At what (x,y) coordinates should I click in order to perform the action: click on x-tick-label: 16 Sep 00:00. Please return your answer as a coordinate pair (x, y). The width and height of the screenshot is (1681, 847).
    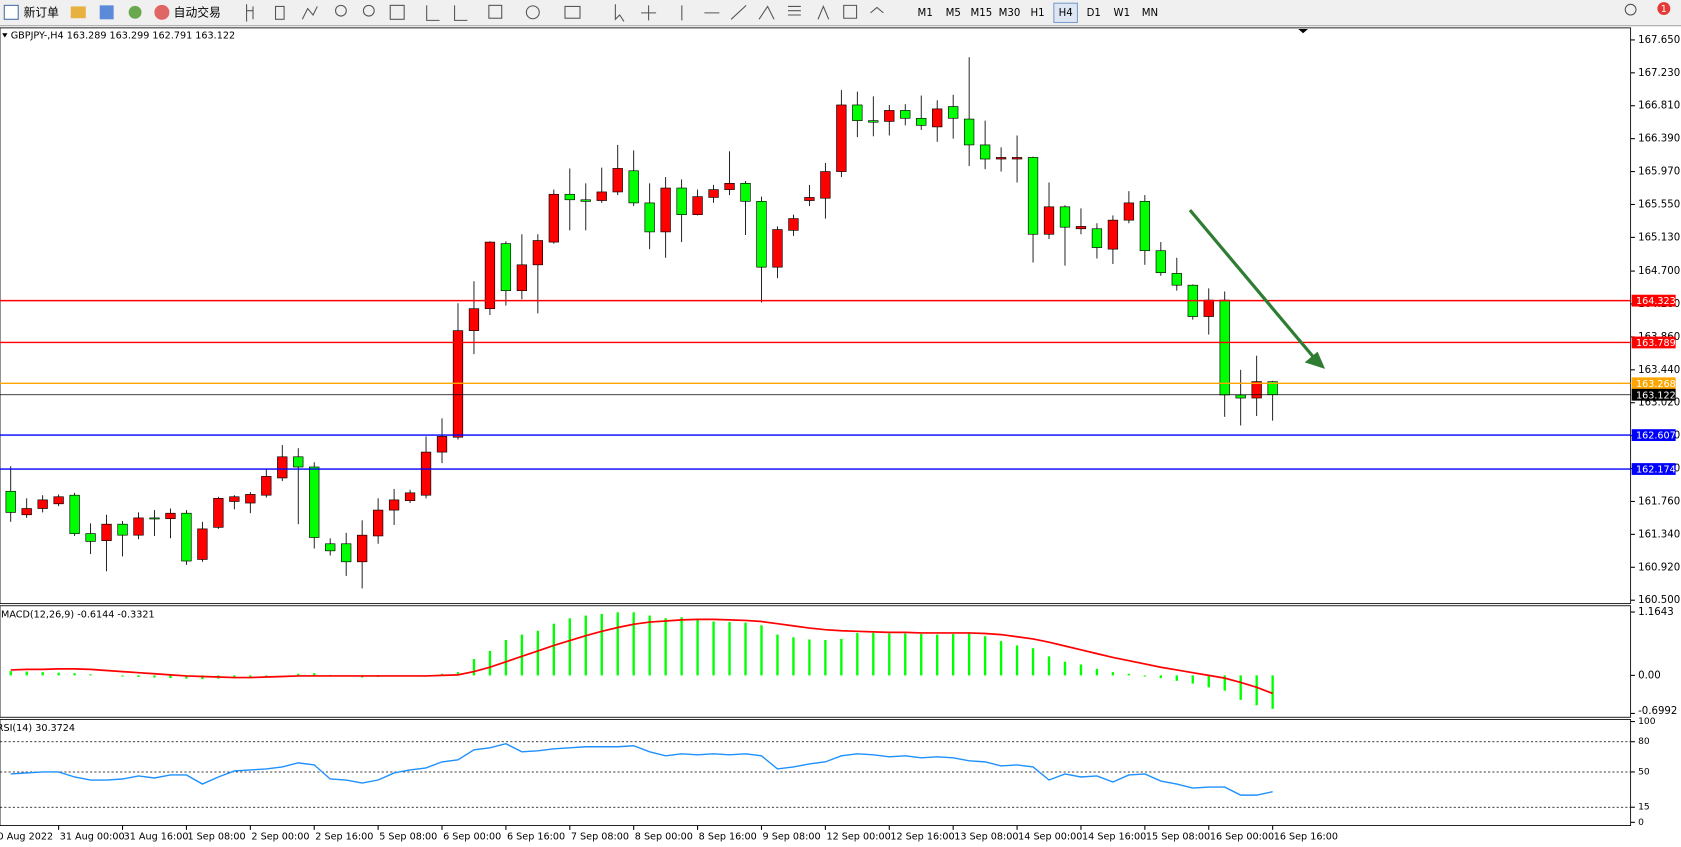
    Looking at the image, I should click on (1242, 836).